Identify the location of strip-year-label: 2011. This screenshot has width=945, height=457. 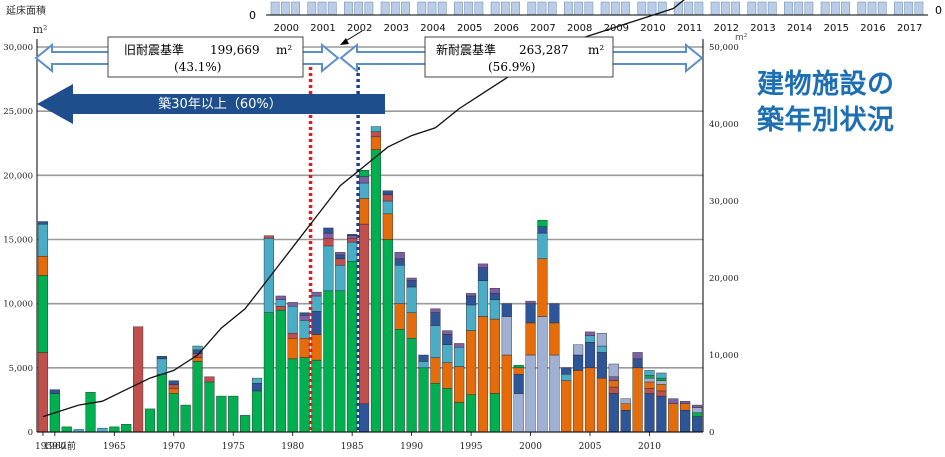
(689, 28).